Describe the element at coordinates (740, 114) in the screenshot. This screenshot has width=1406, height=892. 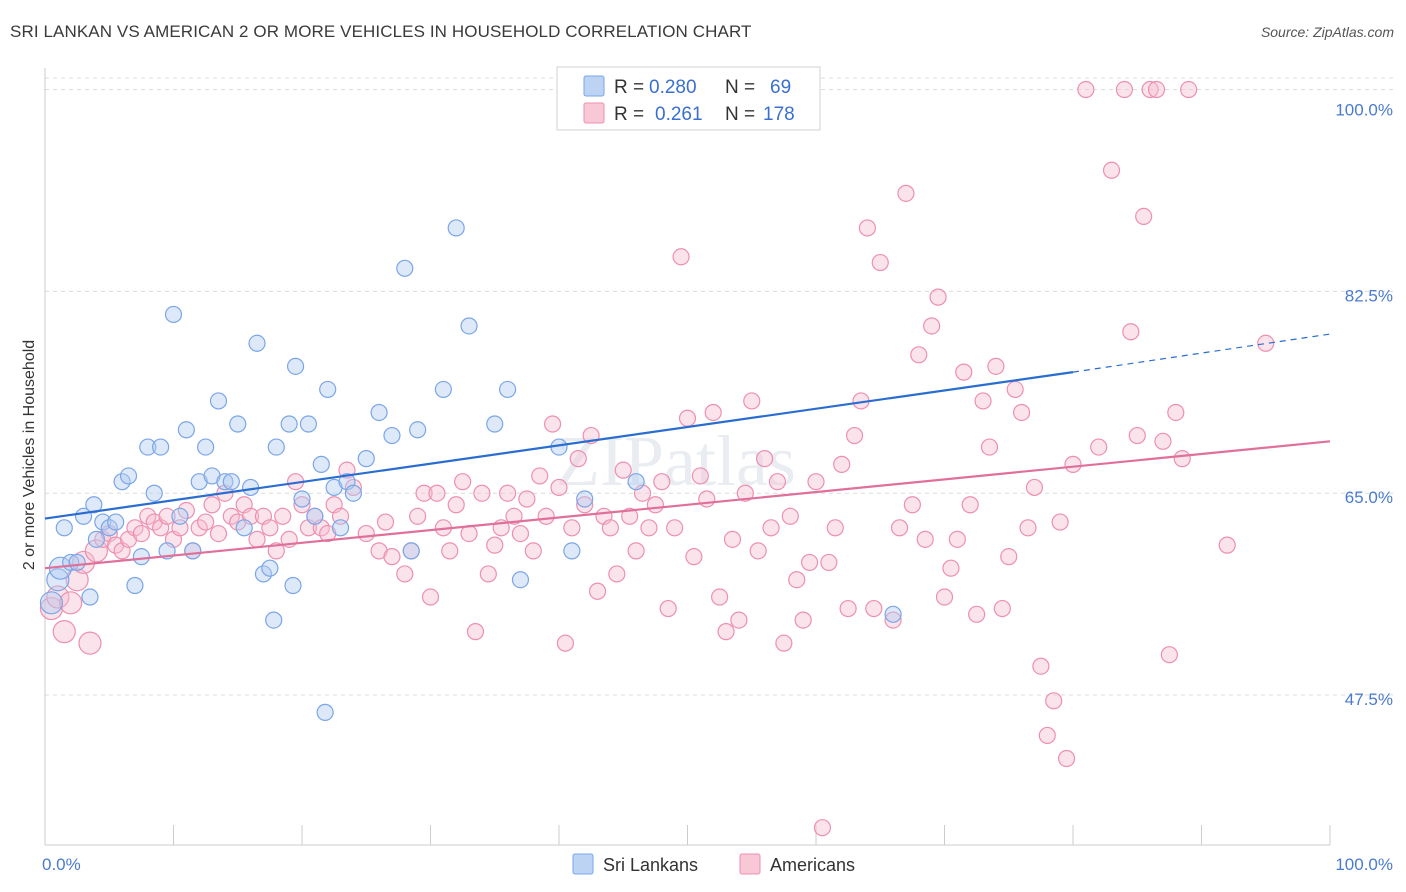
I see `legend-n-label-2: N =` at that location.